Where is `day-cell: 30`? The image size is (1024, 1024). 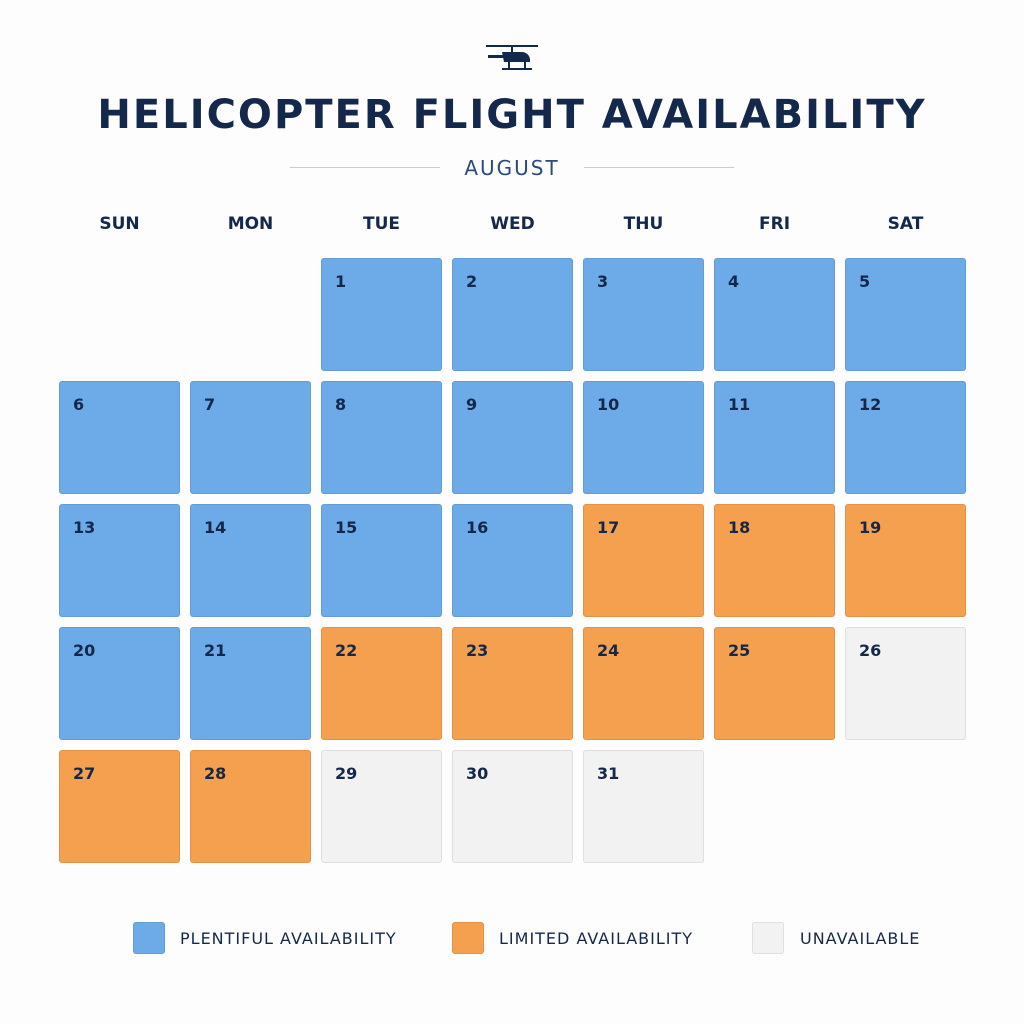
day-cell: 30 is located at coordinates (512, 806).